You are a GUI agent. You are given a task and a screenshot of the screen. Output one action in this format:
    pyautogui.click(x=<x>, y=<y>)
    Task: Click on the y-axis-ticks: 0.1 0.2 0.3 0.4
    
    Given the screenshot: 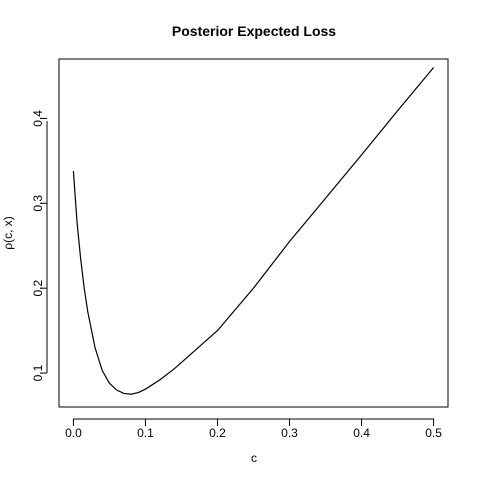 What is the action you would take?
    pyautogui.click(x=39, y=245)
    